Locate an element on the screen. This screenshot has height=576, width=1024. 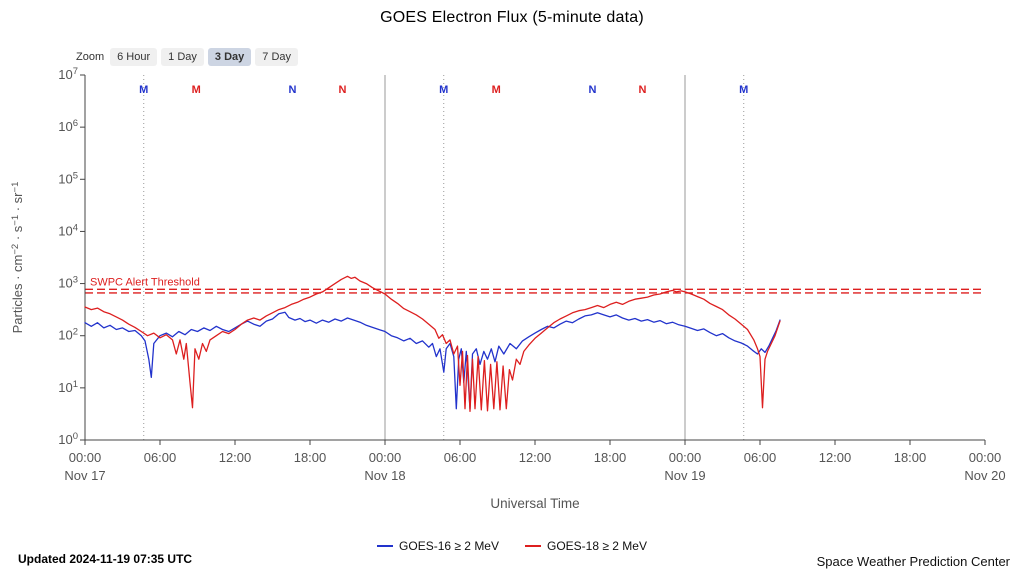
updated-timestamp: Updated 2024-11-19 07:35 UTC is located at coordinates (105, 559).